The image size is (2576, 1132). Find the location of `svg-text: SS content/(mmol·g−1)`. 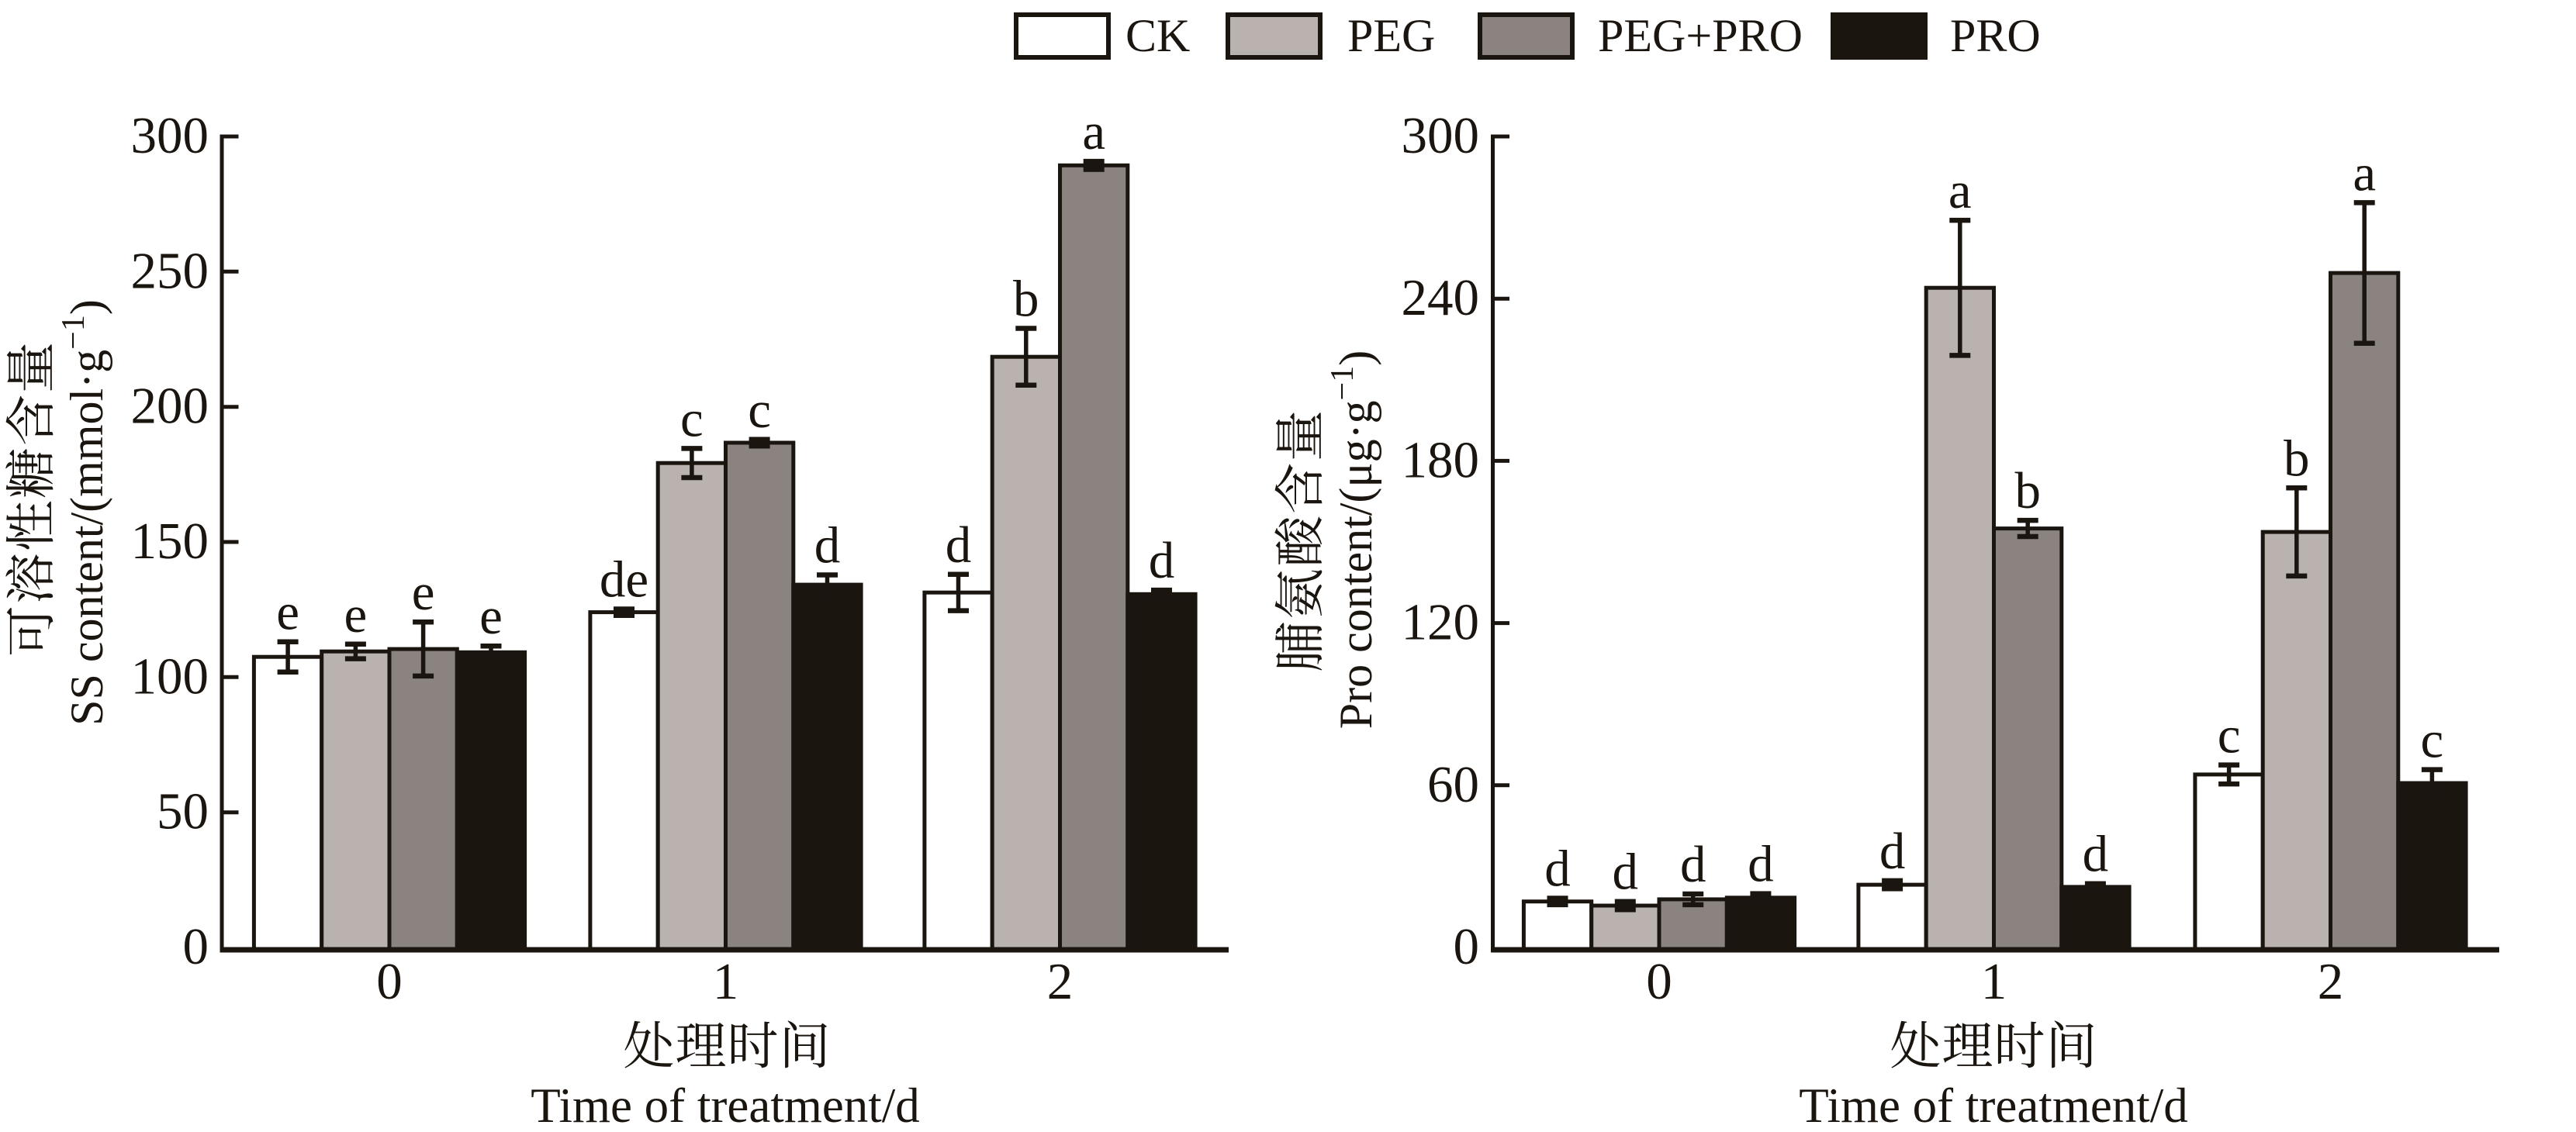

svg-text: SS content/(mmol·g−1) is located at coordinates (84, 513).